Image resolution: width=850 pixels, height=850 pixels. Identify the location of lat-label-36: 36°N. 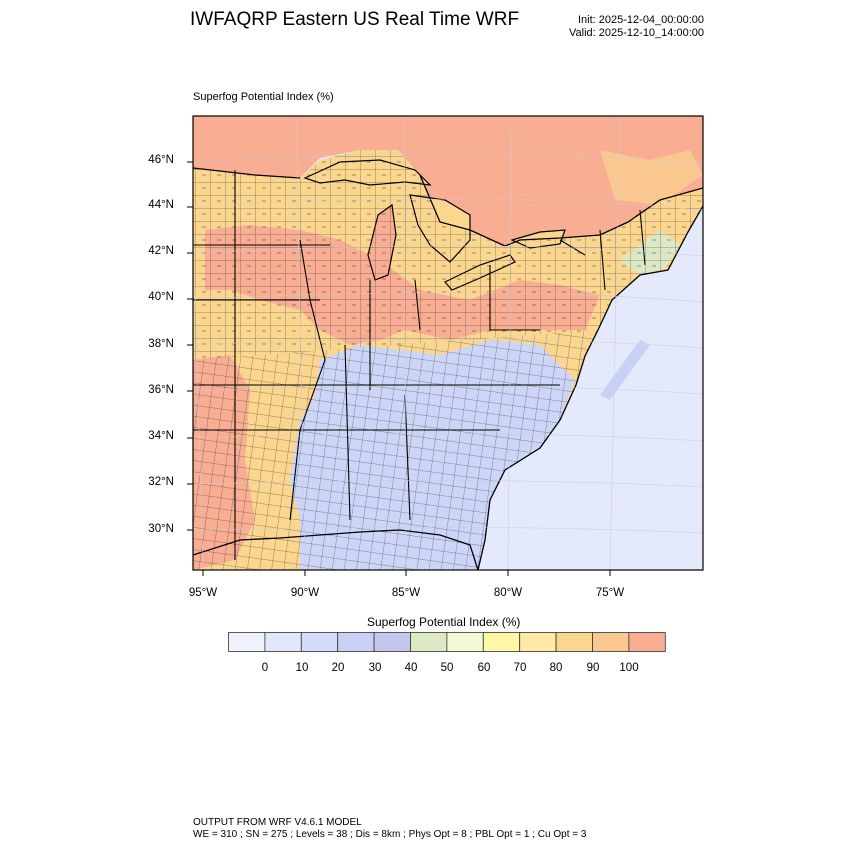
(161, 390).